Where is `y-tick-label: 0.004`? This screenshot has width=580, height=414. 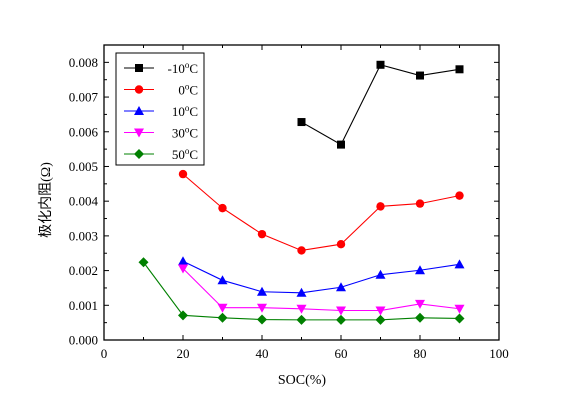
y-tick-label: 0.004 is located at coordinates (84, 201).